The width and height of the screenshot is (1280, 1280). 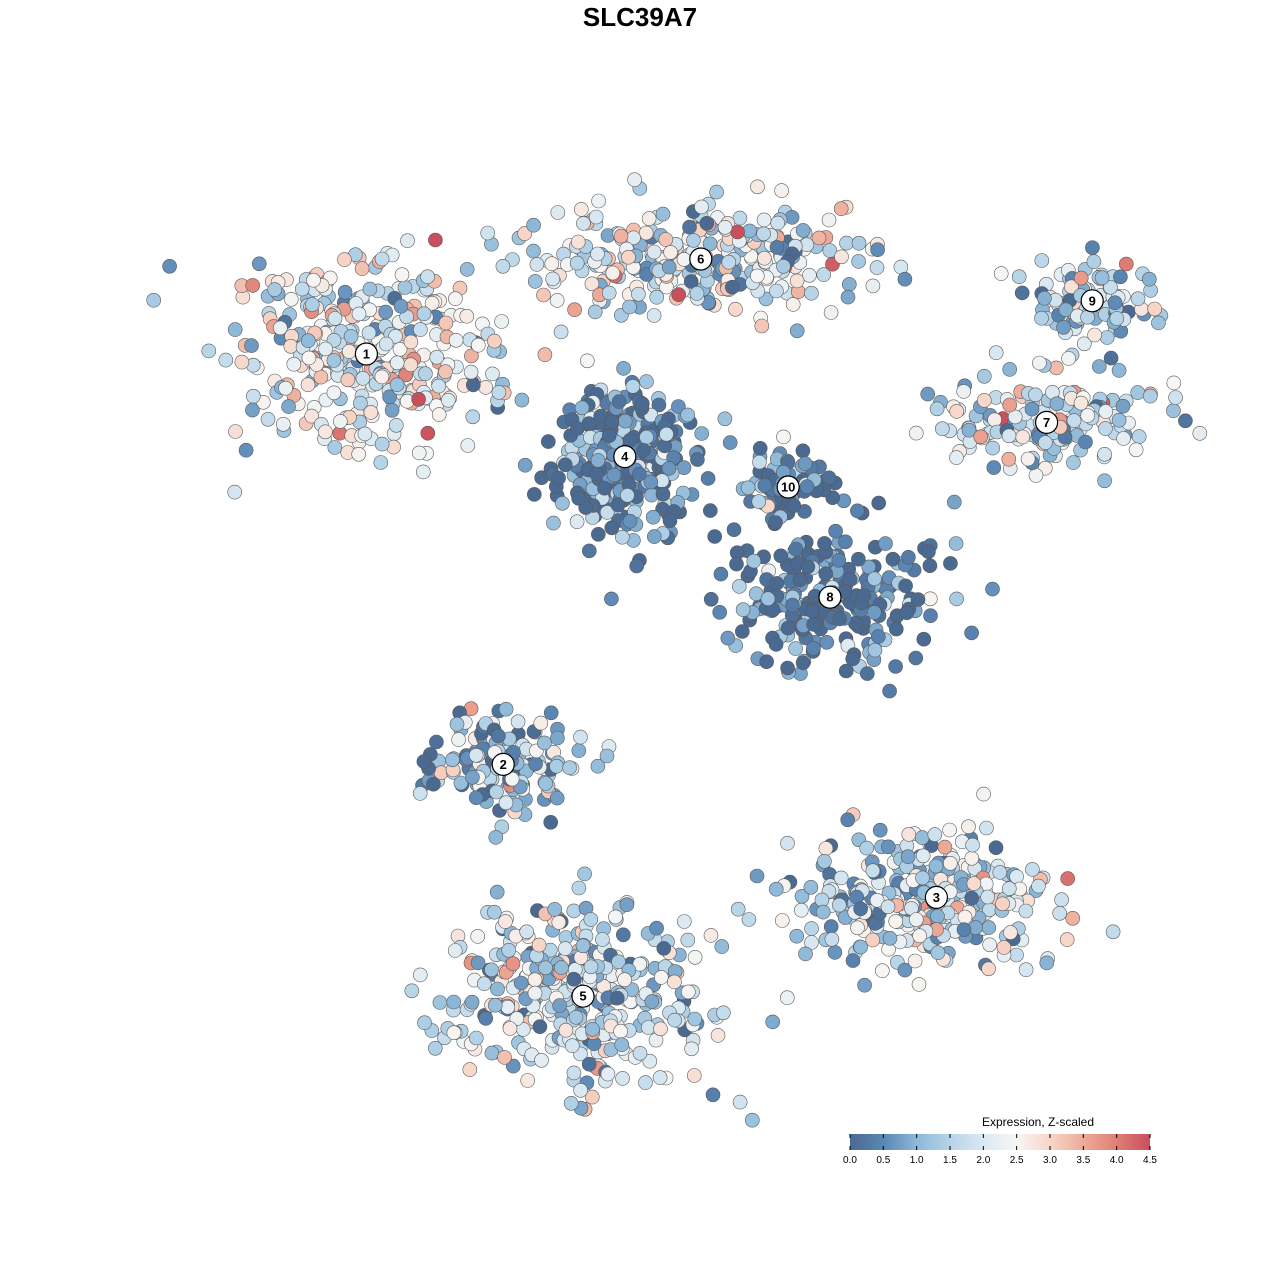 What do you see at coordinates (983, 1160) in the screenshot?
I see `legend-tick-label: 2.0` at bounding box center [983, 1160].